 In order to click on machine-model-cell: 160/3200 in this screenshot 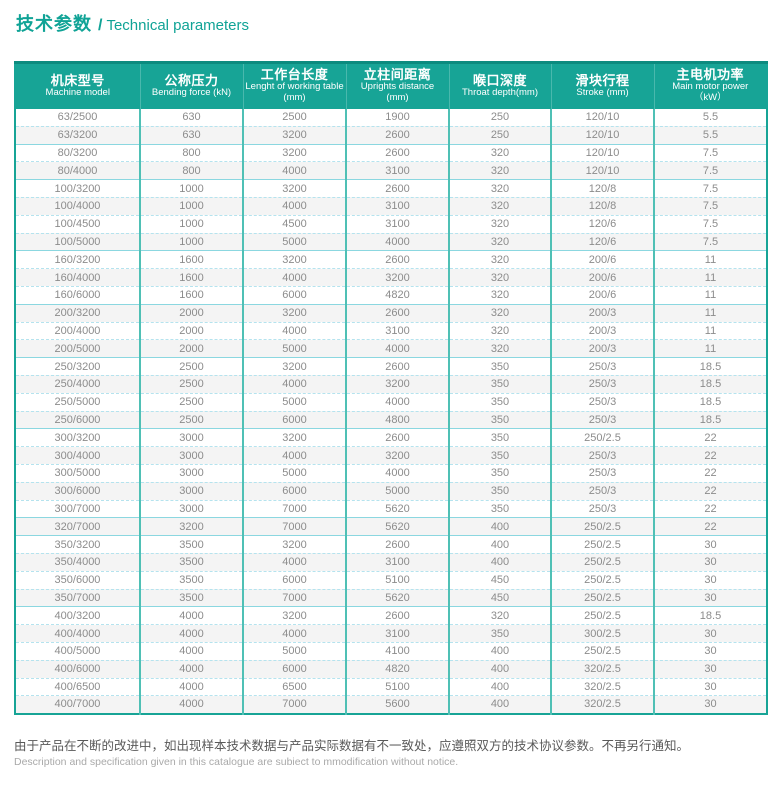, I will do `click(77, 259)`.